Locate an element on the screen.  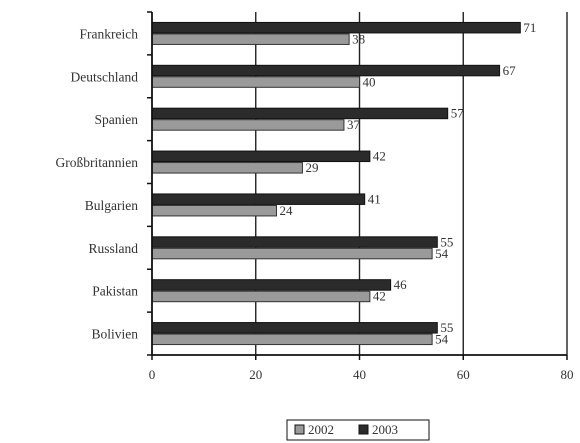
data-label-2003-frankreich: 71 is located at coordinates (529, 27).